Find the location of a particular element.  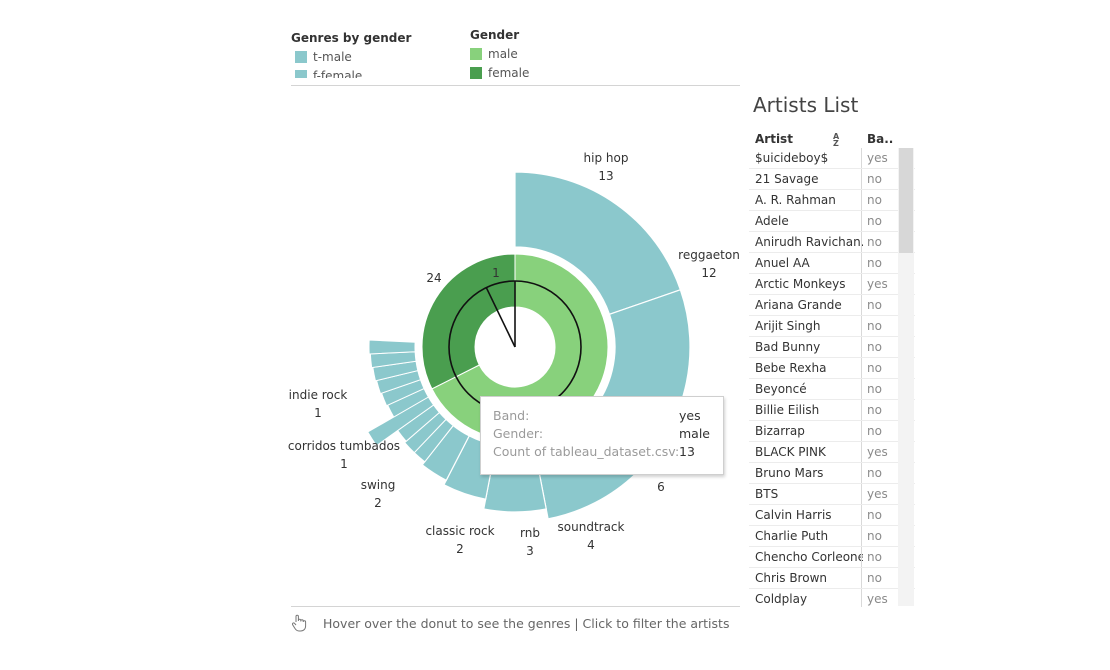

artist-name: Chris Brown is located at coordinates (791, 578).